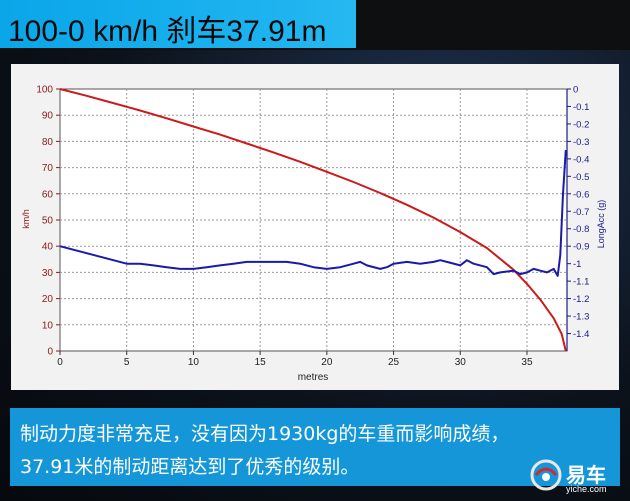  Describe the element at coordinates (581, 177) in the screenshot. I see `y-right-tick-label: -0.5` at that location.